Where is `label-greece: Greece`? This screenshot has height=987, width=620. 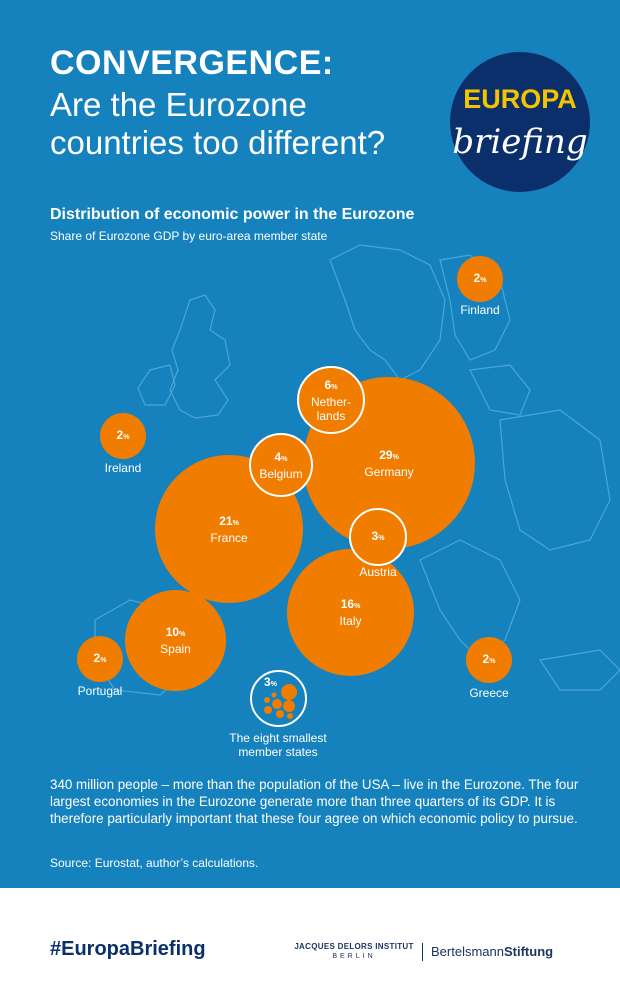
label-greece: Greece is located at coordinates (489, 693).